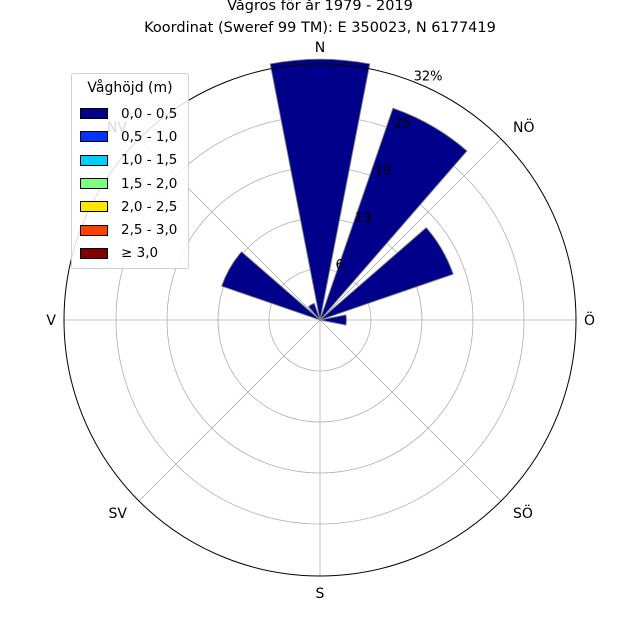 This screenshot has height=640, width=640. I want to click on legend-item: 1,0 - 1,5, so click(130, 160).